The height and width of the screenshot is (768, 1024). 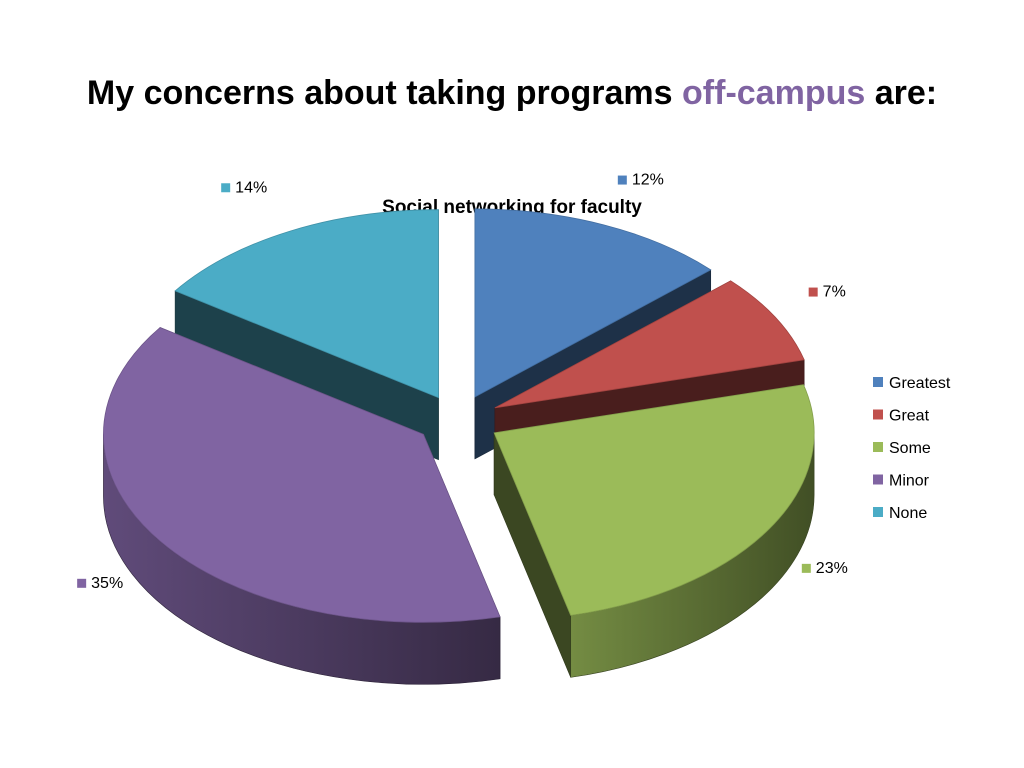 I want to click on data-label-marker-greatest, so click(x=622, y=180).